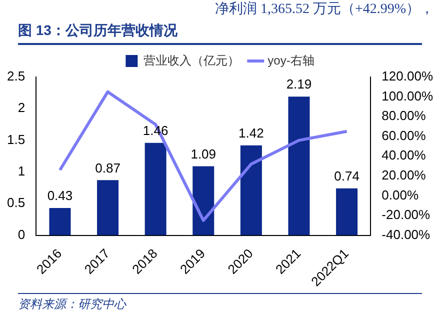 Image resolution: width=440 pixels, height=320 pixels. Describe the element at coordinates (404, 116) in the screenshot. I see `y2-tick-label: 80.00%` at that location.